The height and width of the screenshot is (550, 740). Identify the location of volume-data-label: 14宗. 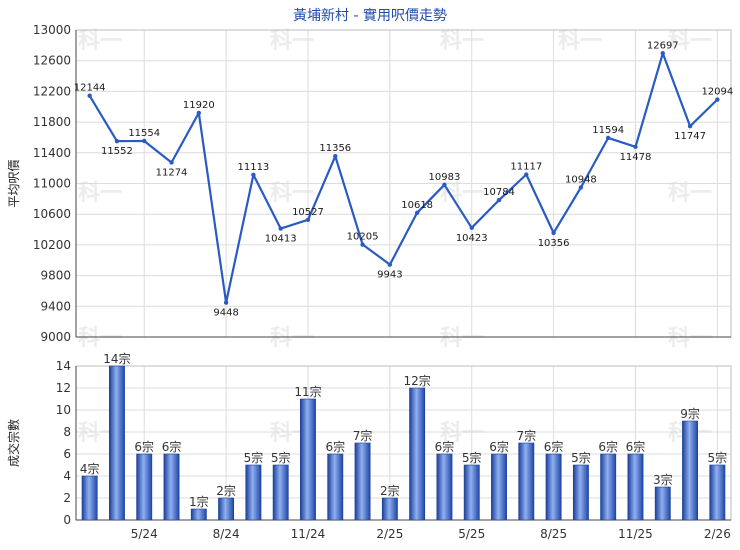
(116, 358).